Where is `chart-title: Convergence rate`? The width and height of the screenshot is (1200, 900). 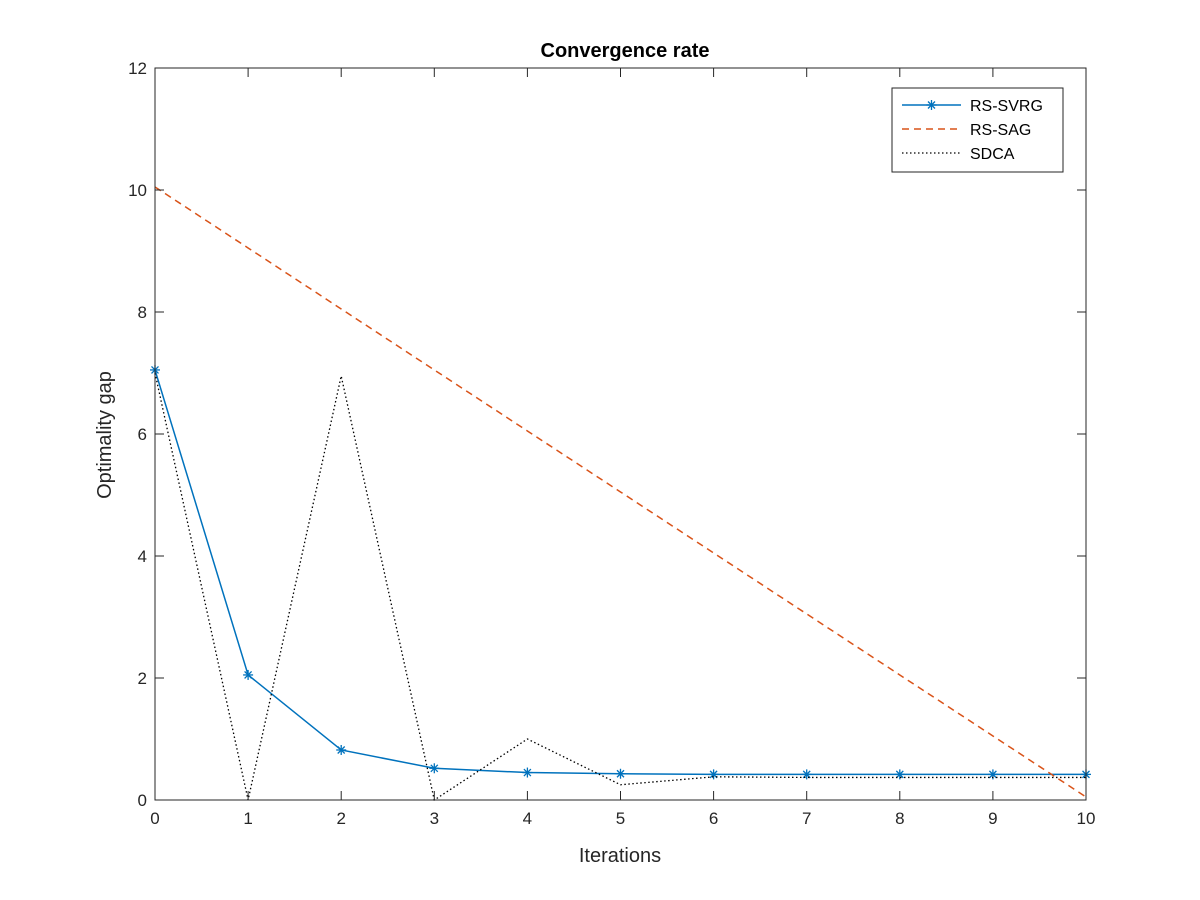 chart-title: Convergence rate is located at coordinates (625, 51).